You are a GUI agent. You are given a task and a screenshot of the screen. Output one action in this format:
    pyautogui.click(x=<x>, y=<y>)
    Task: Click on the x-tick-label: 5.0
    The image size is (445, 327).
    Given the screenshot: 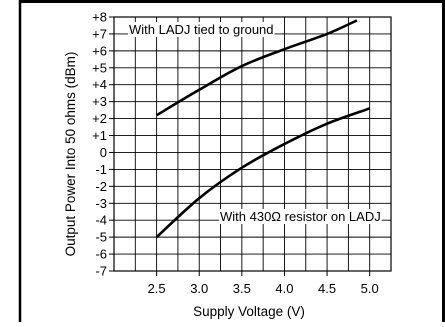 What is the action you would take?
    pyautogui.click(x=370, y=288)
    